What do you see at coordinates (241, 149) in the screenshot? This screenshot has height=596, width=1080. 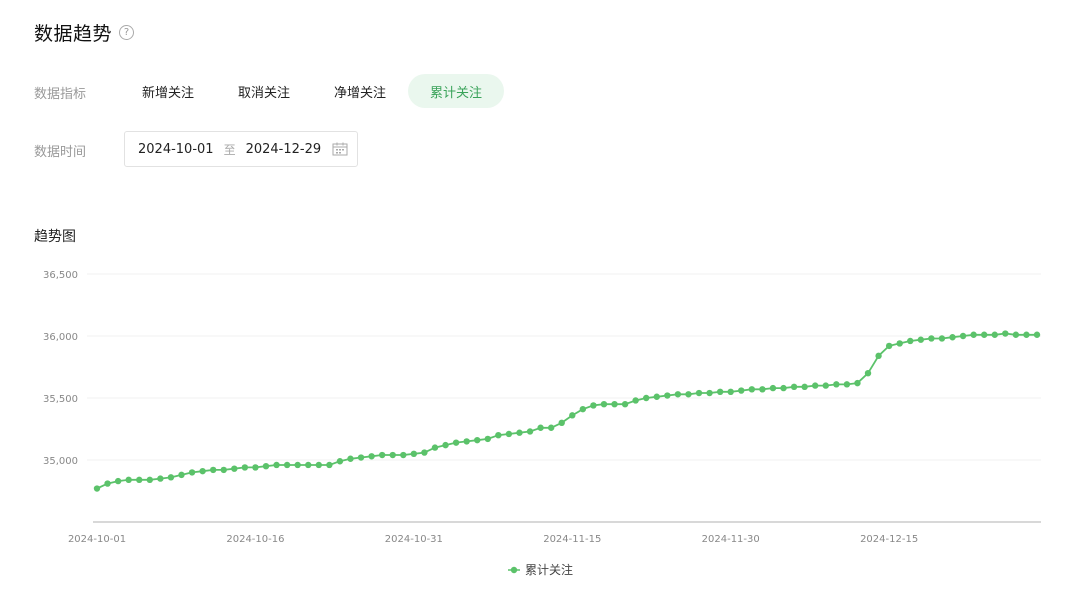 I see `date-range-picker: 2024-10-01 至 2024-12-29` at bounding box center [241, 149].